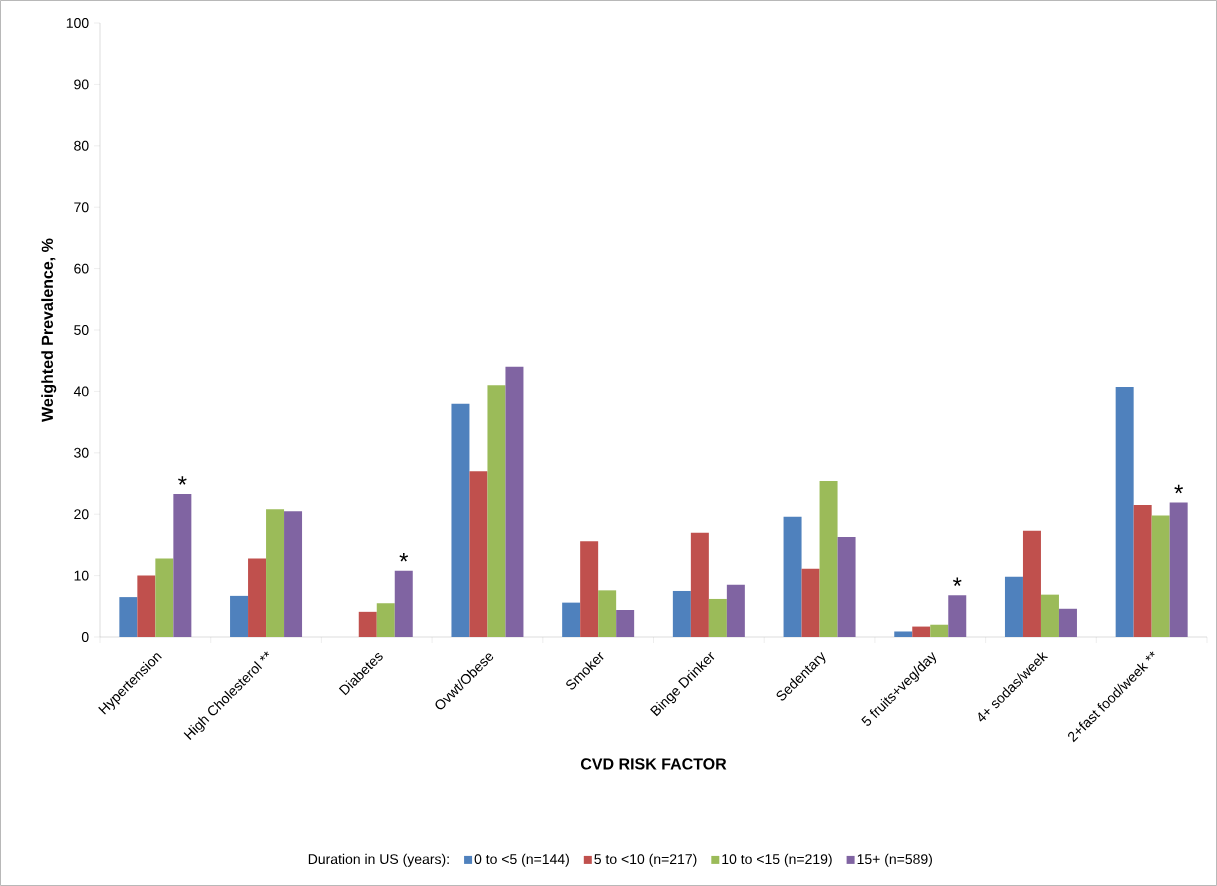  I want to click on y-tick-label: 30, so click(81, 452).